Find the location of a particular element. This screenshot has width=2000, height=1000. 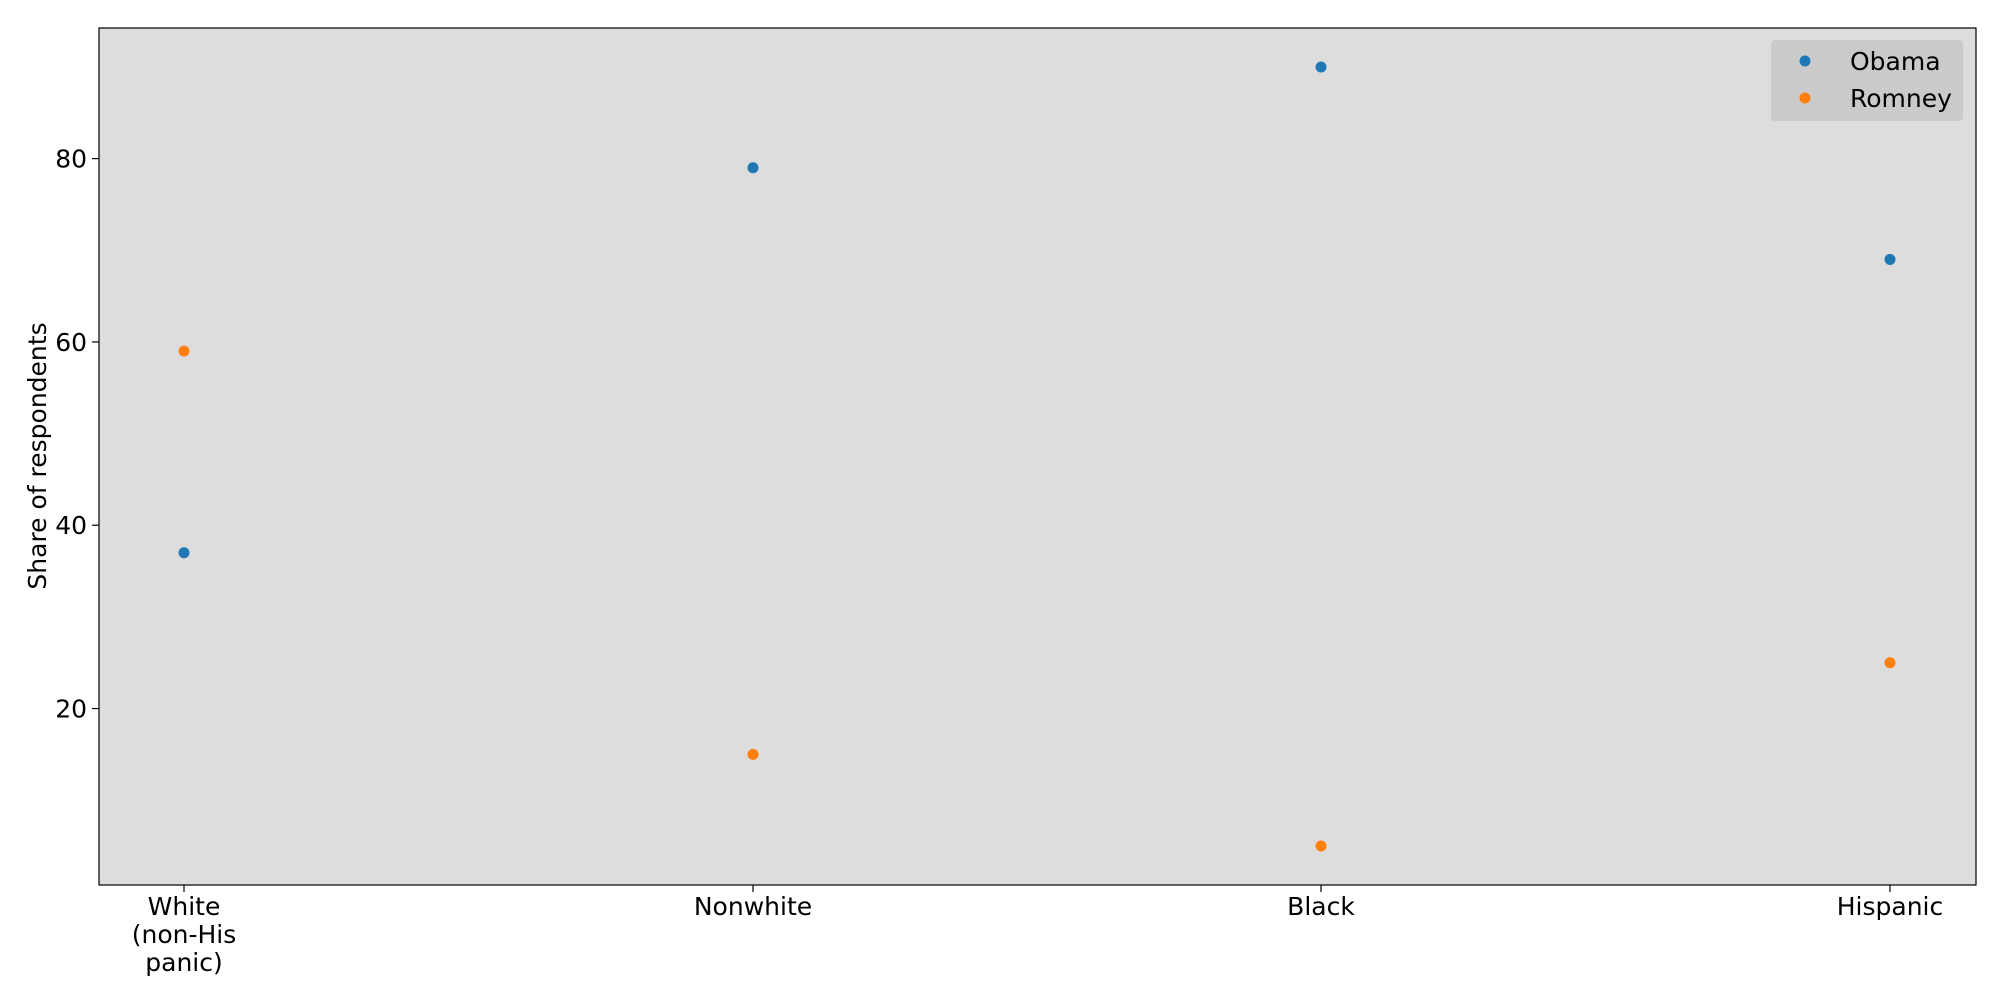

y-tick-label: 20 is located at coordinates (71, 709).